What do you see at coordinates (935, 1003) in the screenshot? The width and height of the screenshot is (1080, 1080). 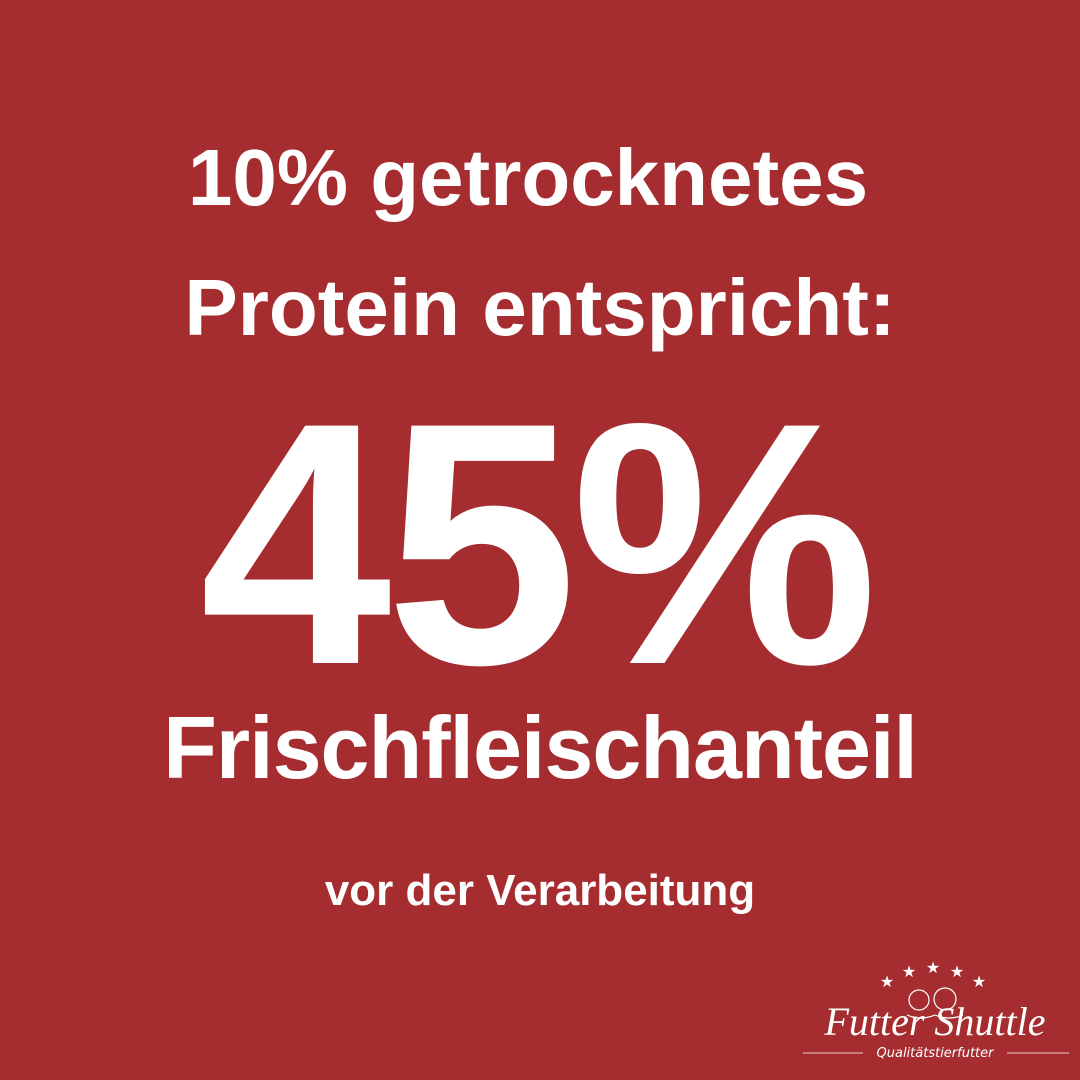 I see `cat-dog-icon` at bounding box center [935, 1003].